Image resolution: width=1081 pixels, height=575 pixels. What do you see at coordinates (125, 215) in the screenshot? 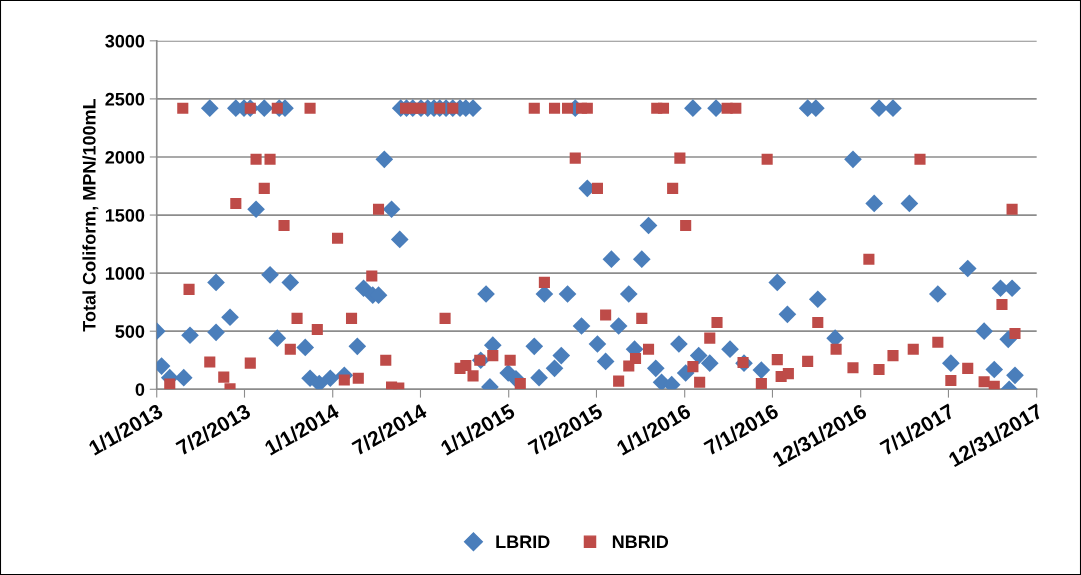
I see `y-tick-label: 1500` at bounding box center [125, 215].